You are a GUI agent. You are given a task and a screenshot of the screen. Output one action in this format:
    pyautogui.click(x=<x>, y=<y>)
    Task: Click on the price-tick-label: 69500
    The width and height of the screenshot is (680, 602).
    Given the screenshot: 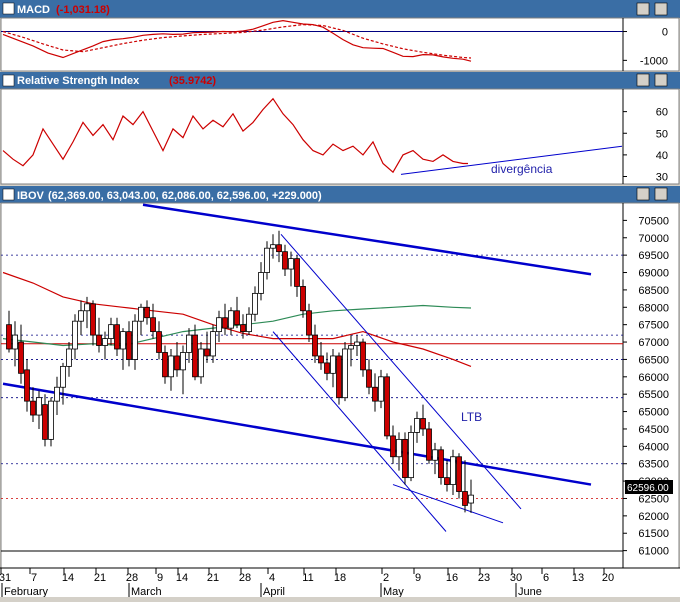 What is the action you would take?
    pyautogui.click(x=653, y=256)
    